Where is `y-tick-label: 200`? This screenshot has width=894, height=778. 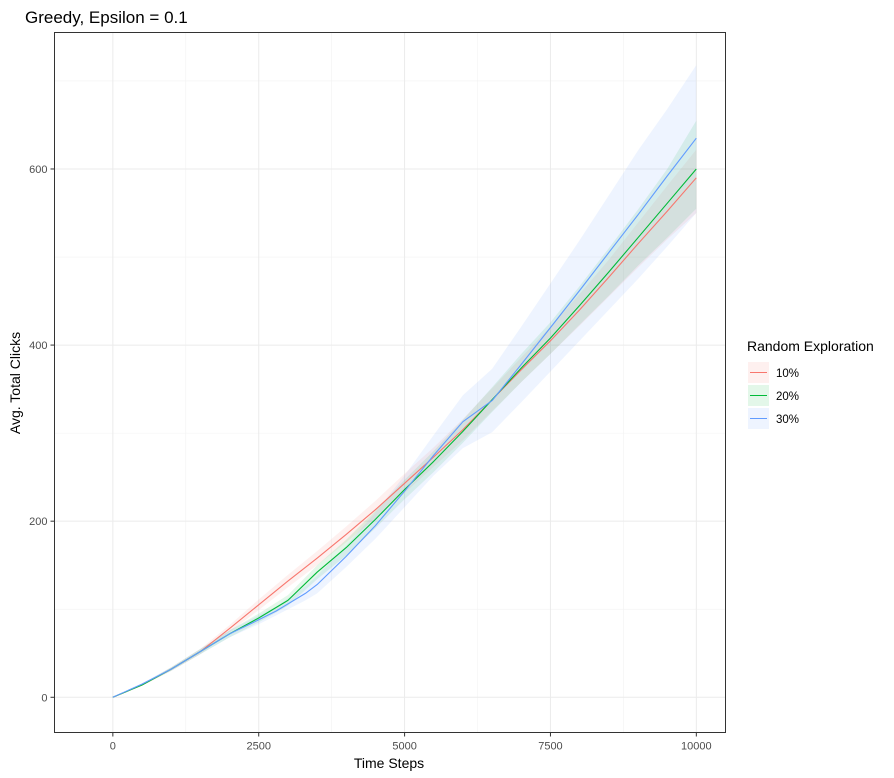
y-tick-label: 200 is located at coordinates (38, 522).